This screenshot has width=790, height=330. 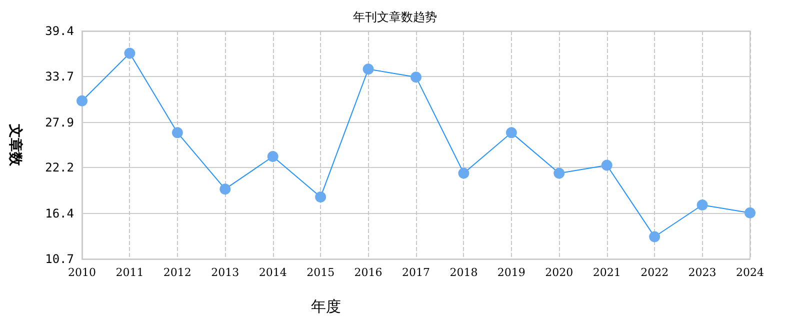 I want to click on x-tick-label: 2020, so click(x=559, y=272).